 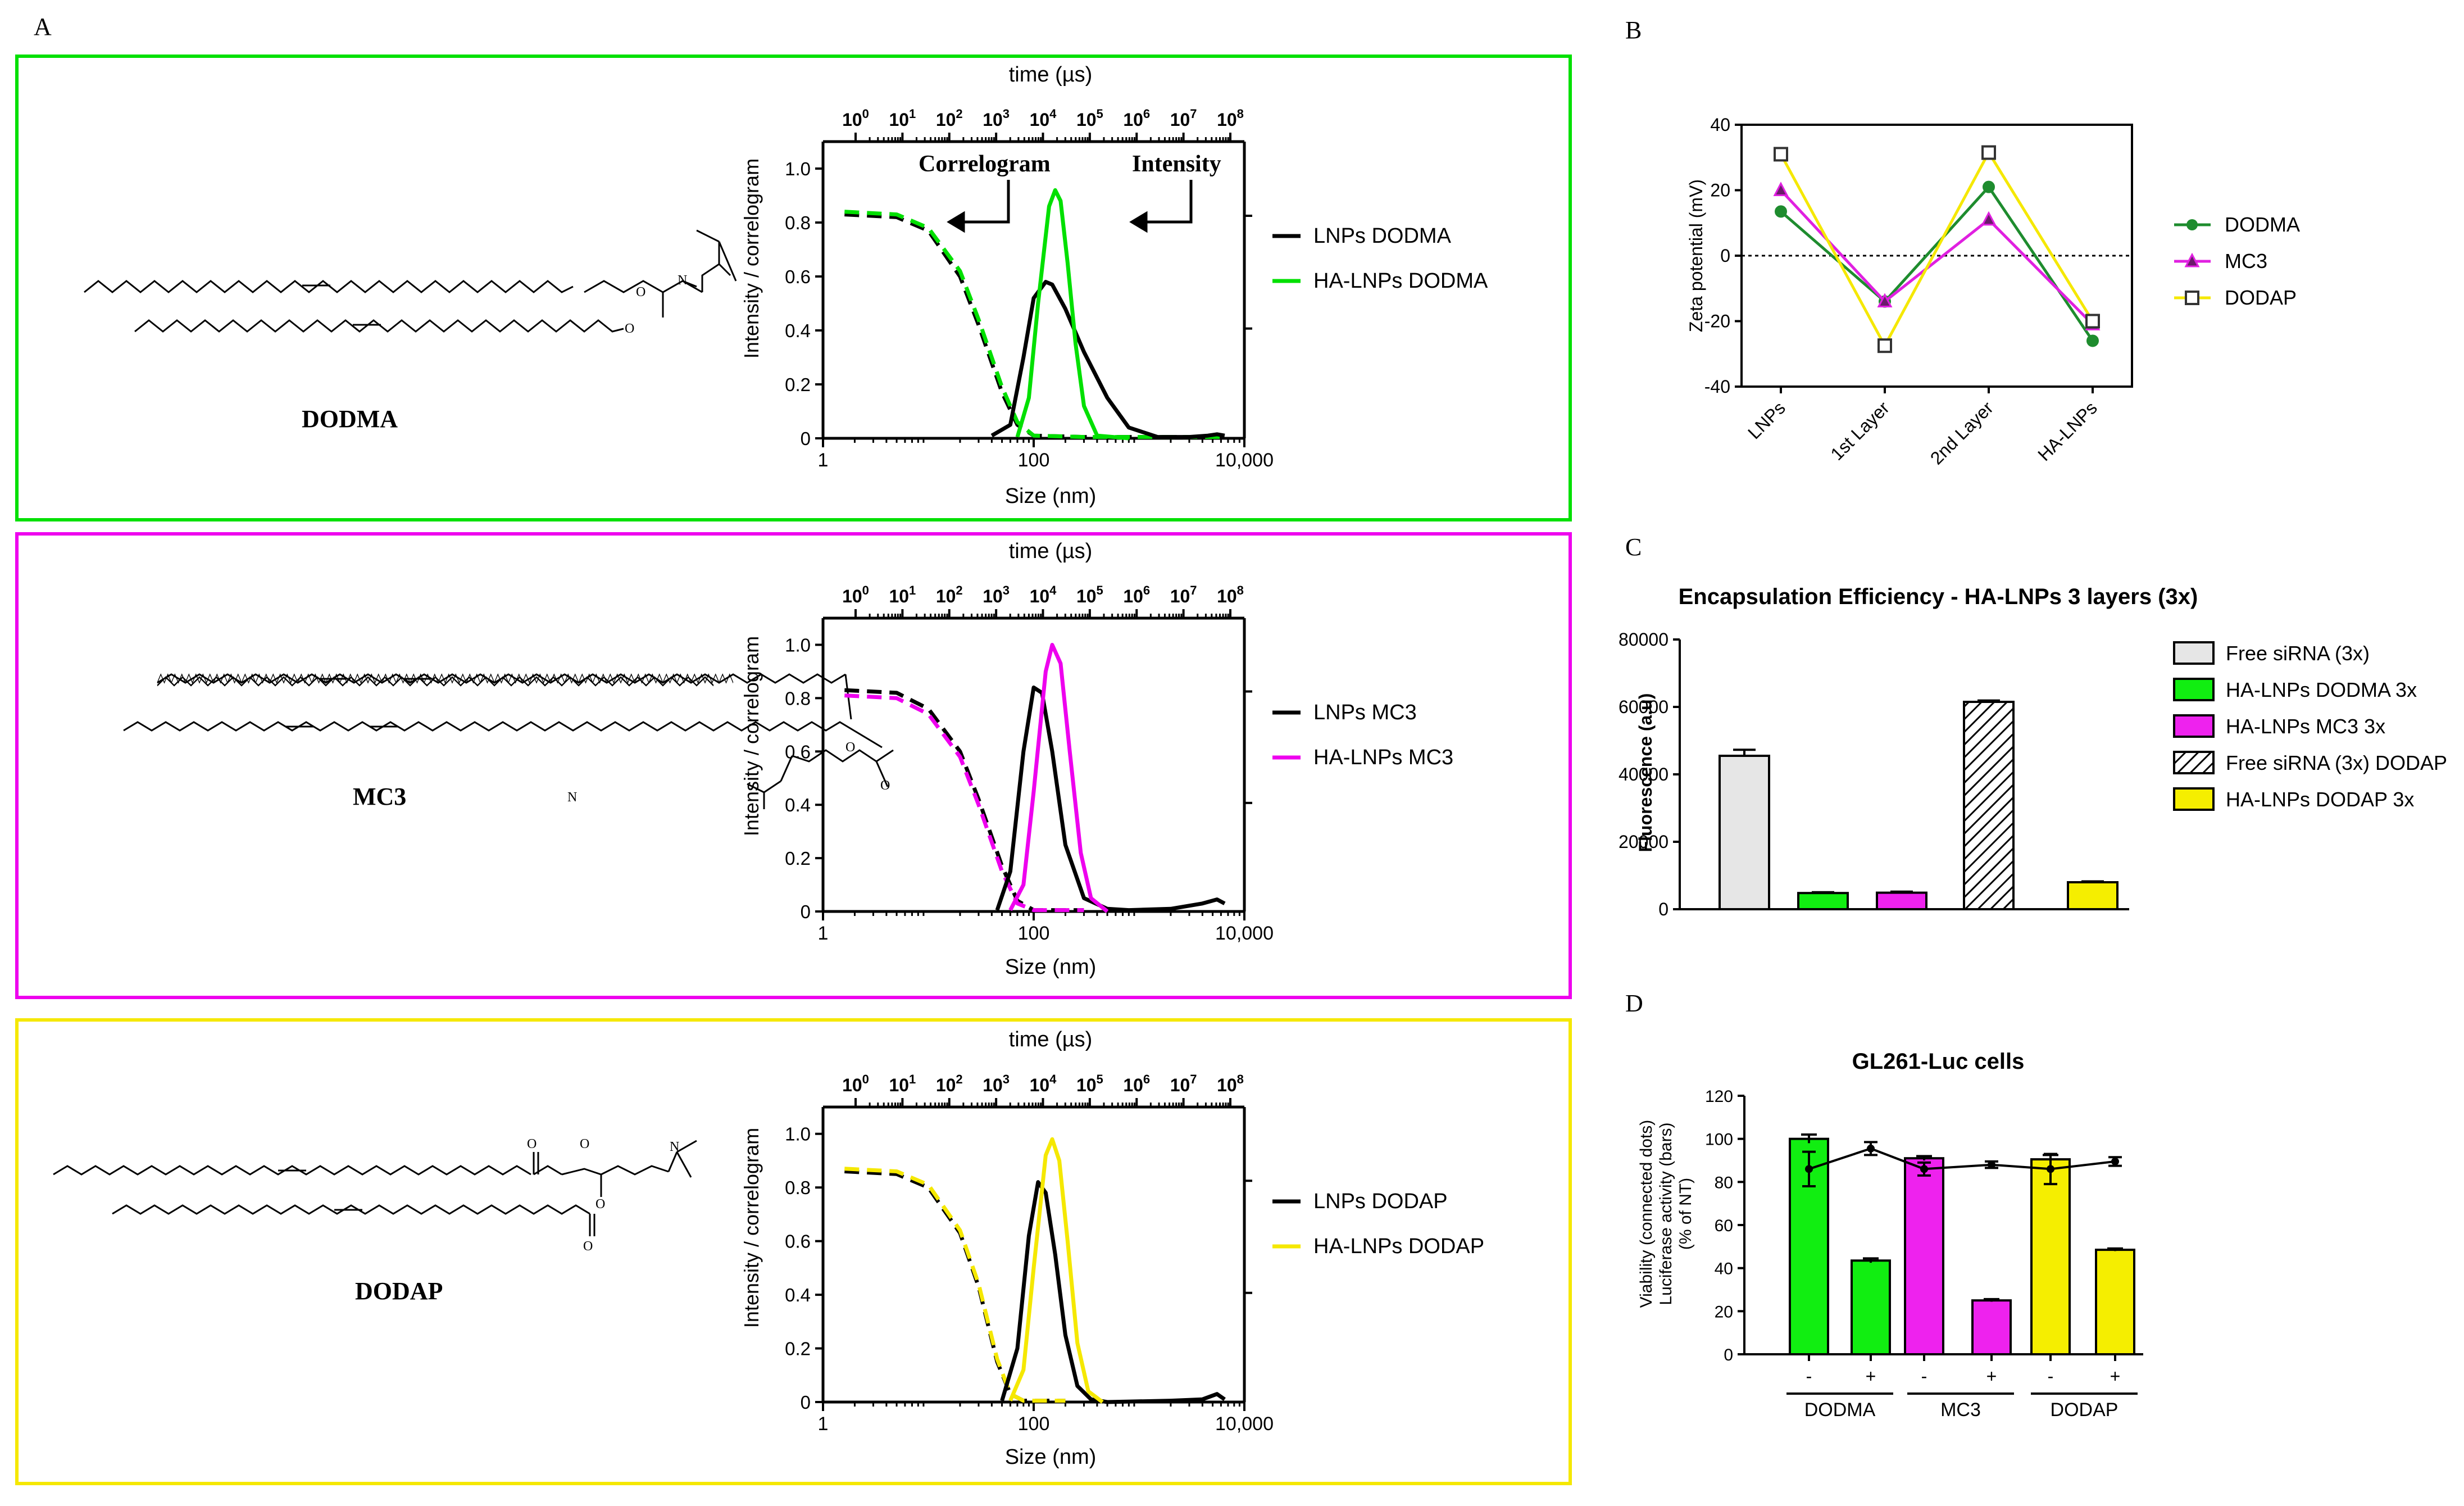 I want to click on y-tick-label: 120, so click(x=1719, y=1096).